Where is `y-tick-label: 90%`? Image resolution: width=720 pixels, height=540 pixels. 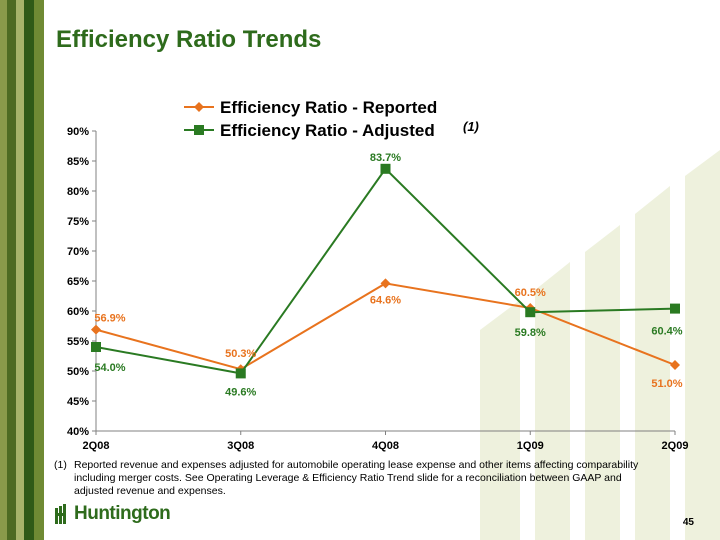 y-tick-label: 90% is located at coordinates (78, 132).